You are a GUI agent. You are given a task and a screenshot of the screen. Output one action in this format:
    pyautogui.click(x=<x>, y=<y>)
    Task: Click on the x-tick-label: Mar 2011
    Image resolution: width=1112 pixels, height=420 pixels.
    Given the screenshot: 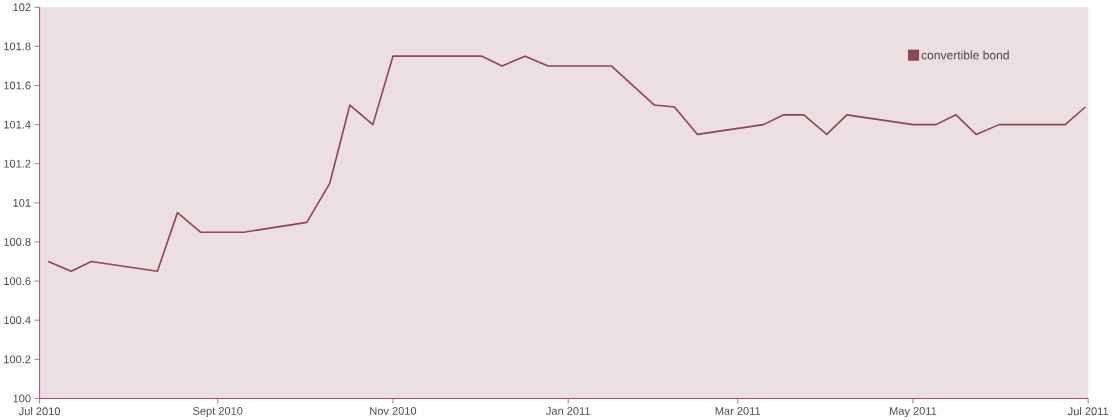 What is the action you would take?
    pyautogui.click(x=738, y=410)
    